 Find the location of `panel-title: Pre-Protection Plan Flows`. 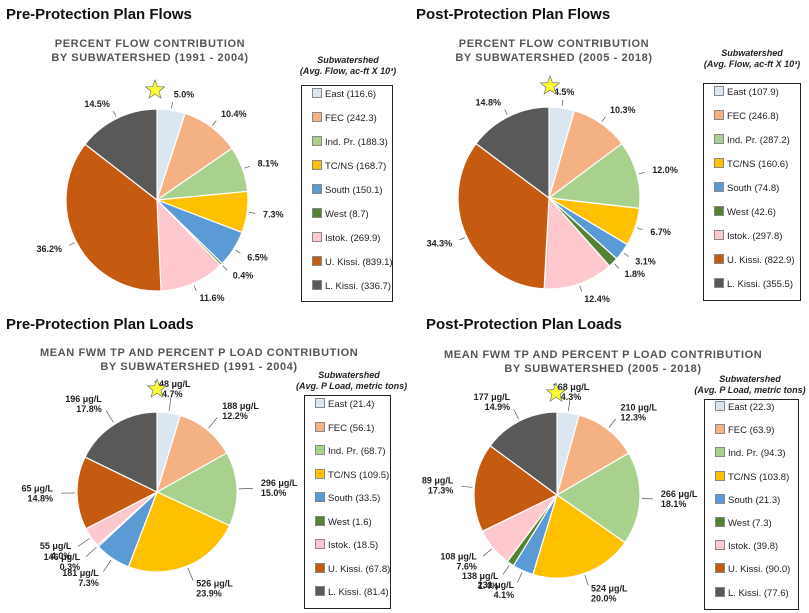

panel-title: Pre-Protection Plan Flows is located at coordinates (99, 14).